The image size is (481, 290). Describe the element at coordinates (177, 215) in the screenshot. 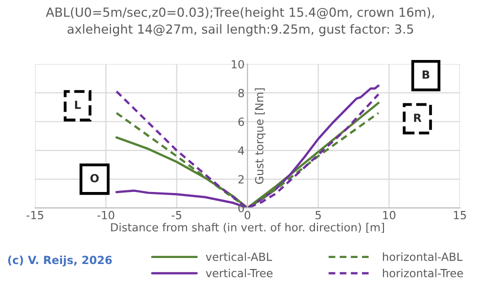

I see `x-tick-label: -5` at that location.